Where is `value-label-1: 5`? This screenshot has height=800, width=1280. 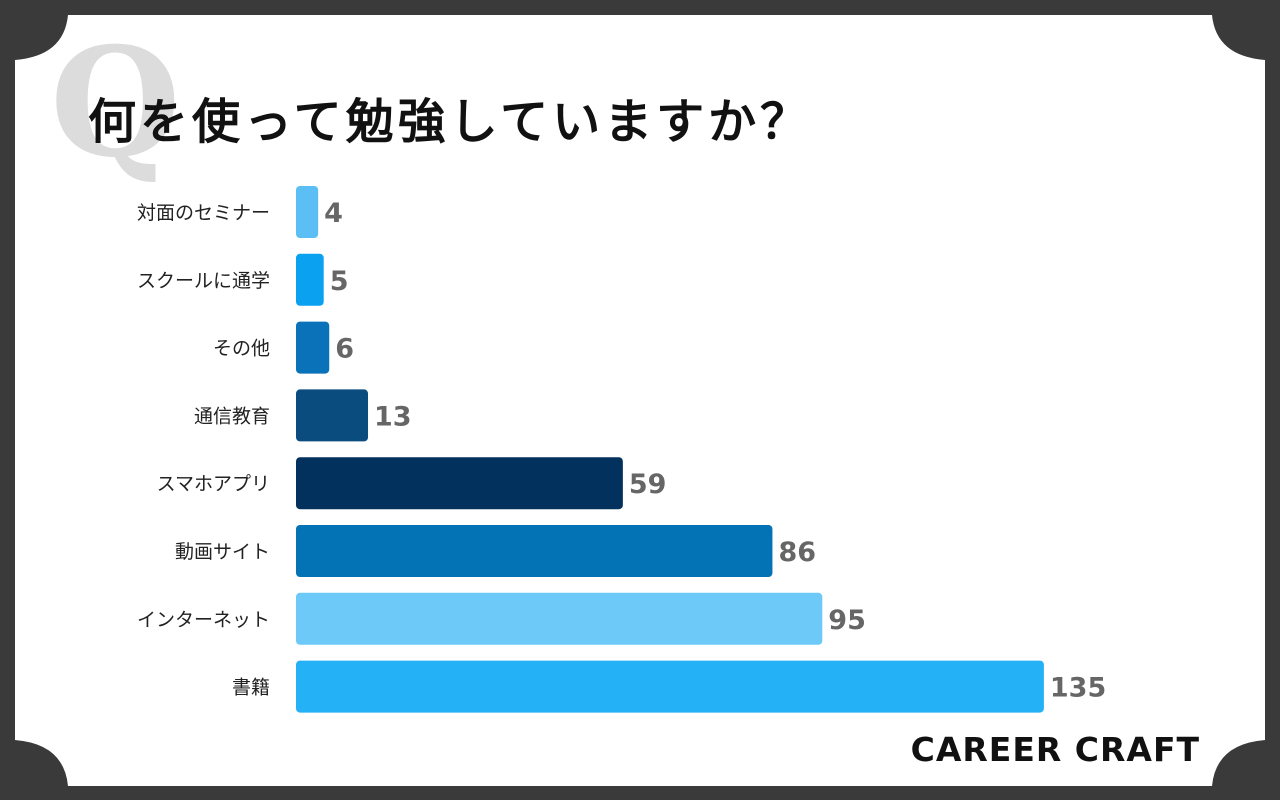
value-label-1: 5 is located at coordinates (339, 281).